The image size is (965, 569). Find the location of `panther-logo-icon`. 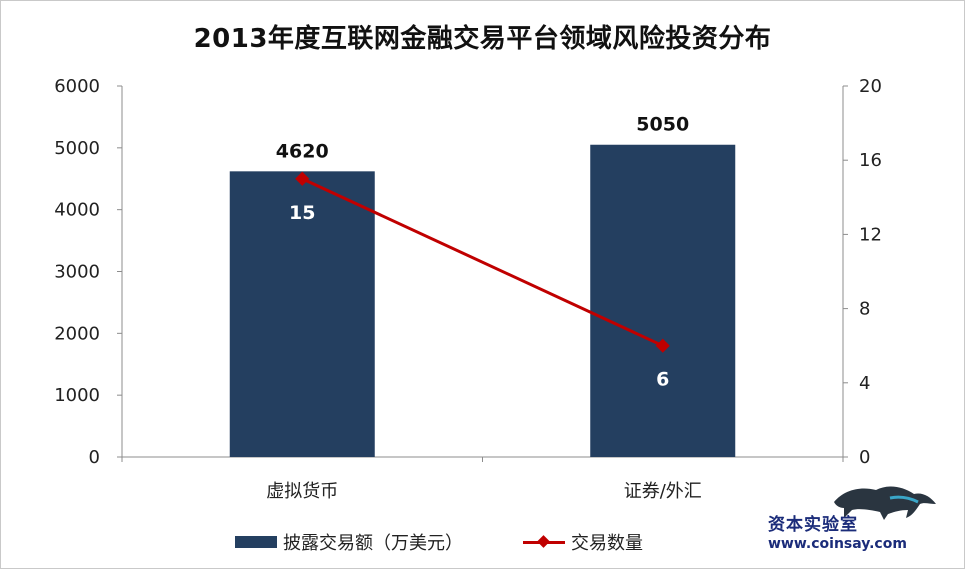

panther-logo-icon is located at coordinates (885, 503).